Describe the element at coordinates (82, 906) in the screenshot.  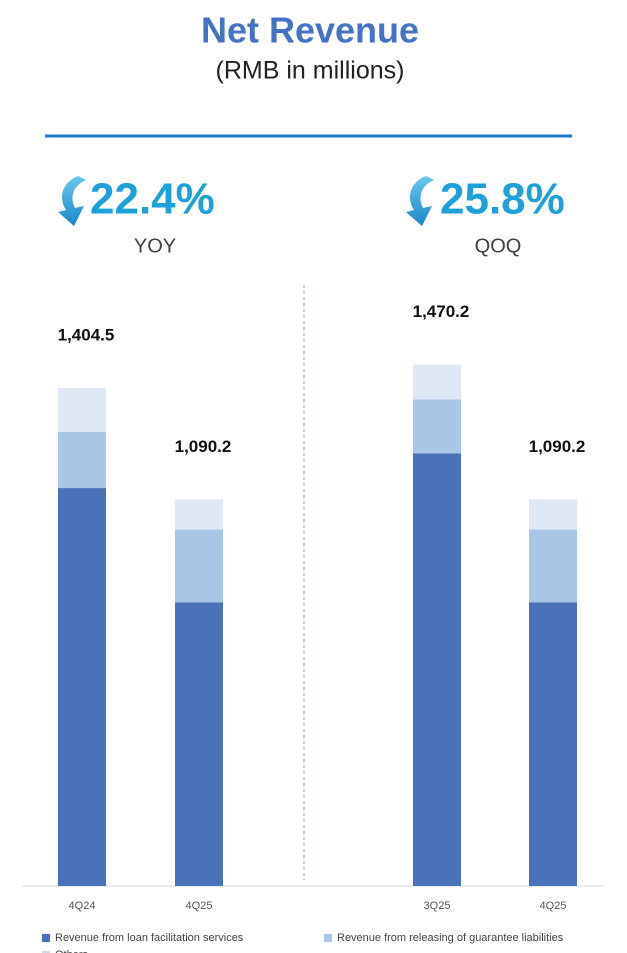
I see `x-tick-label: 4Q24` at that location.